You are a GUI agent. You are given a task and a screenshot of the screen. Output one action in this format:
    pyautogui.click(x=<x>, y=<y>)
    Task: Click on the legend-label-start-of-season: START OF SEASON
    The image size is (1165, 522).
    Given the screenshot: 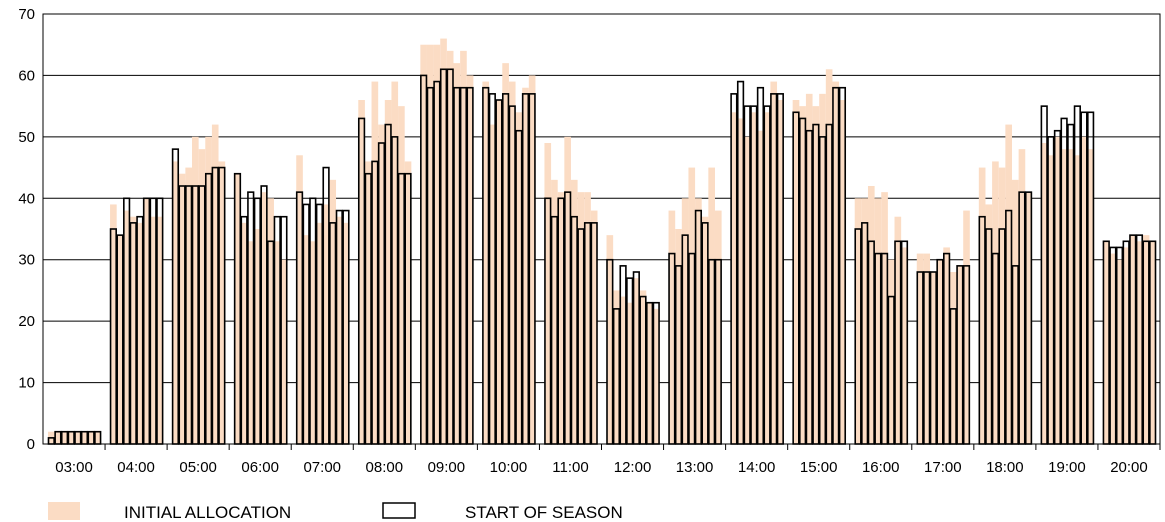 What is the action you would take?
    pyautogui.click(x=544, y=512)
    